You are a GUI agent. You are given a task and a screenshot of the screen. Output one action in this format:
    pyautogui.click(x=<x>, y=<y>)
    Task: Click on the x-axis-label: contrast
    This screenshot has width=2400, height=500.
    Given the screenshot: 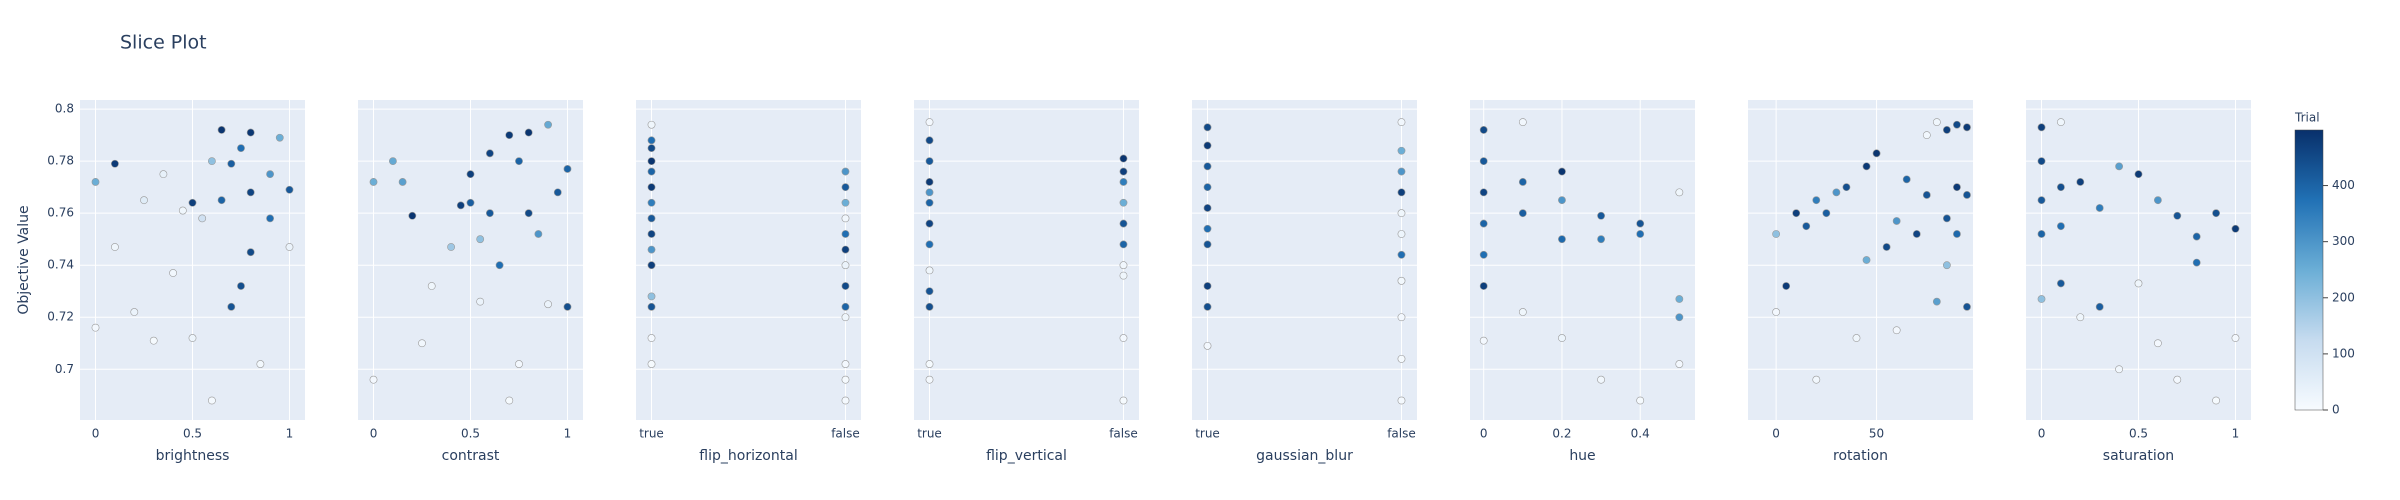 What is the action you would take?
    pyautogui.click(x=471, y=456)
    